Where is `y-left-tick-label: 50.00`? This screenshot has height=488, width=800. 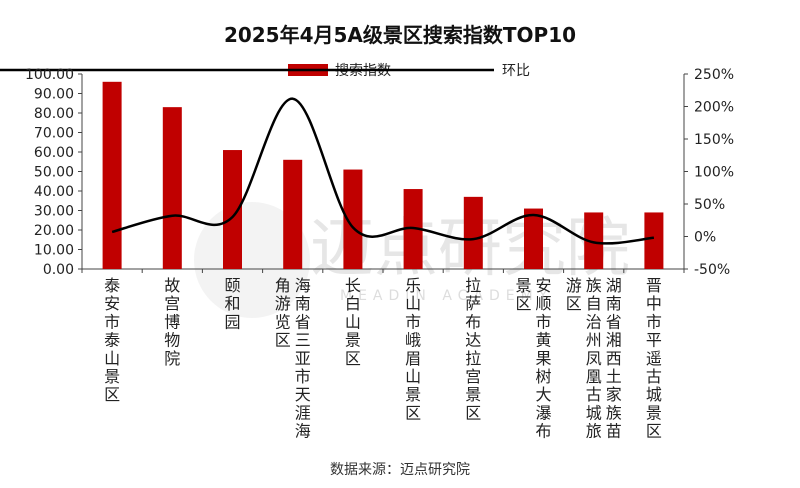
y-left-tick-label: 50.00 is located at coordinates (54, 173).